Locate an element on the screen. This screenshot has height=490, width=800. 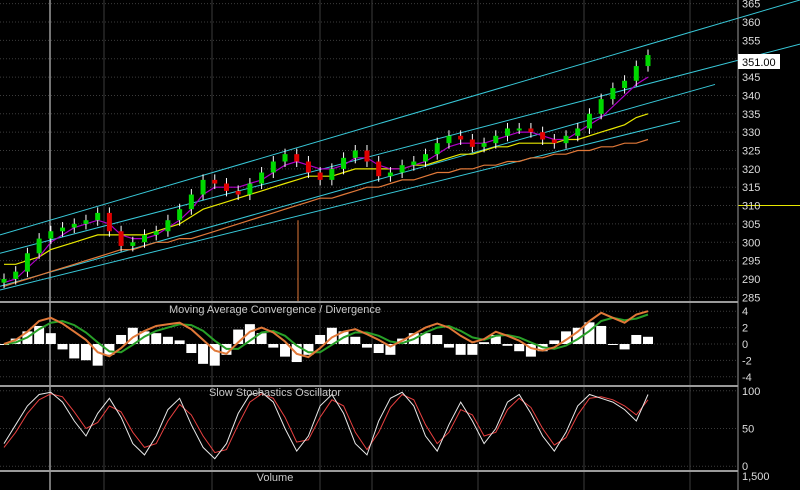
price-axis-tick: 310 is located at coordinates (751, 207).